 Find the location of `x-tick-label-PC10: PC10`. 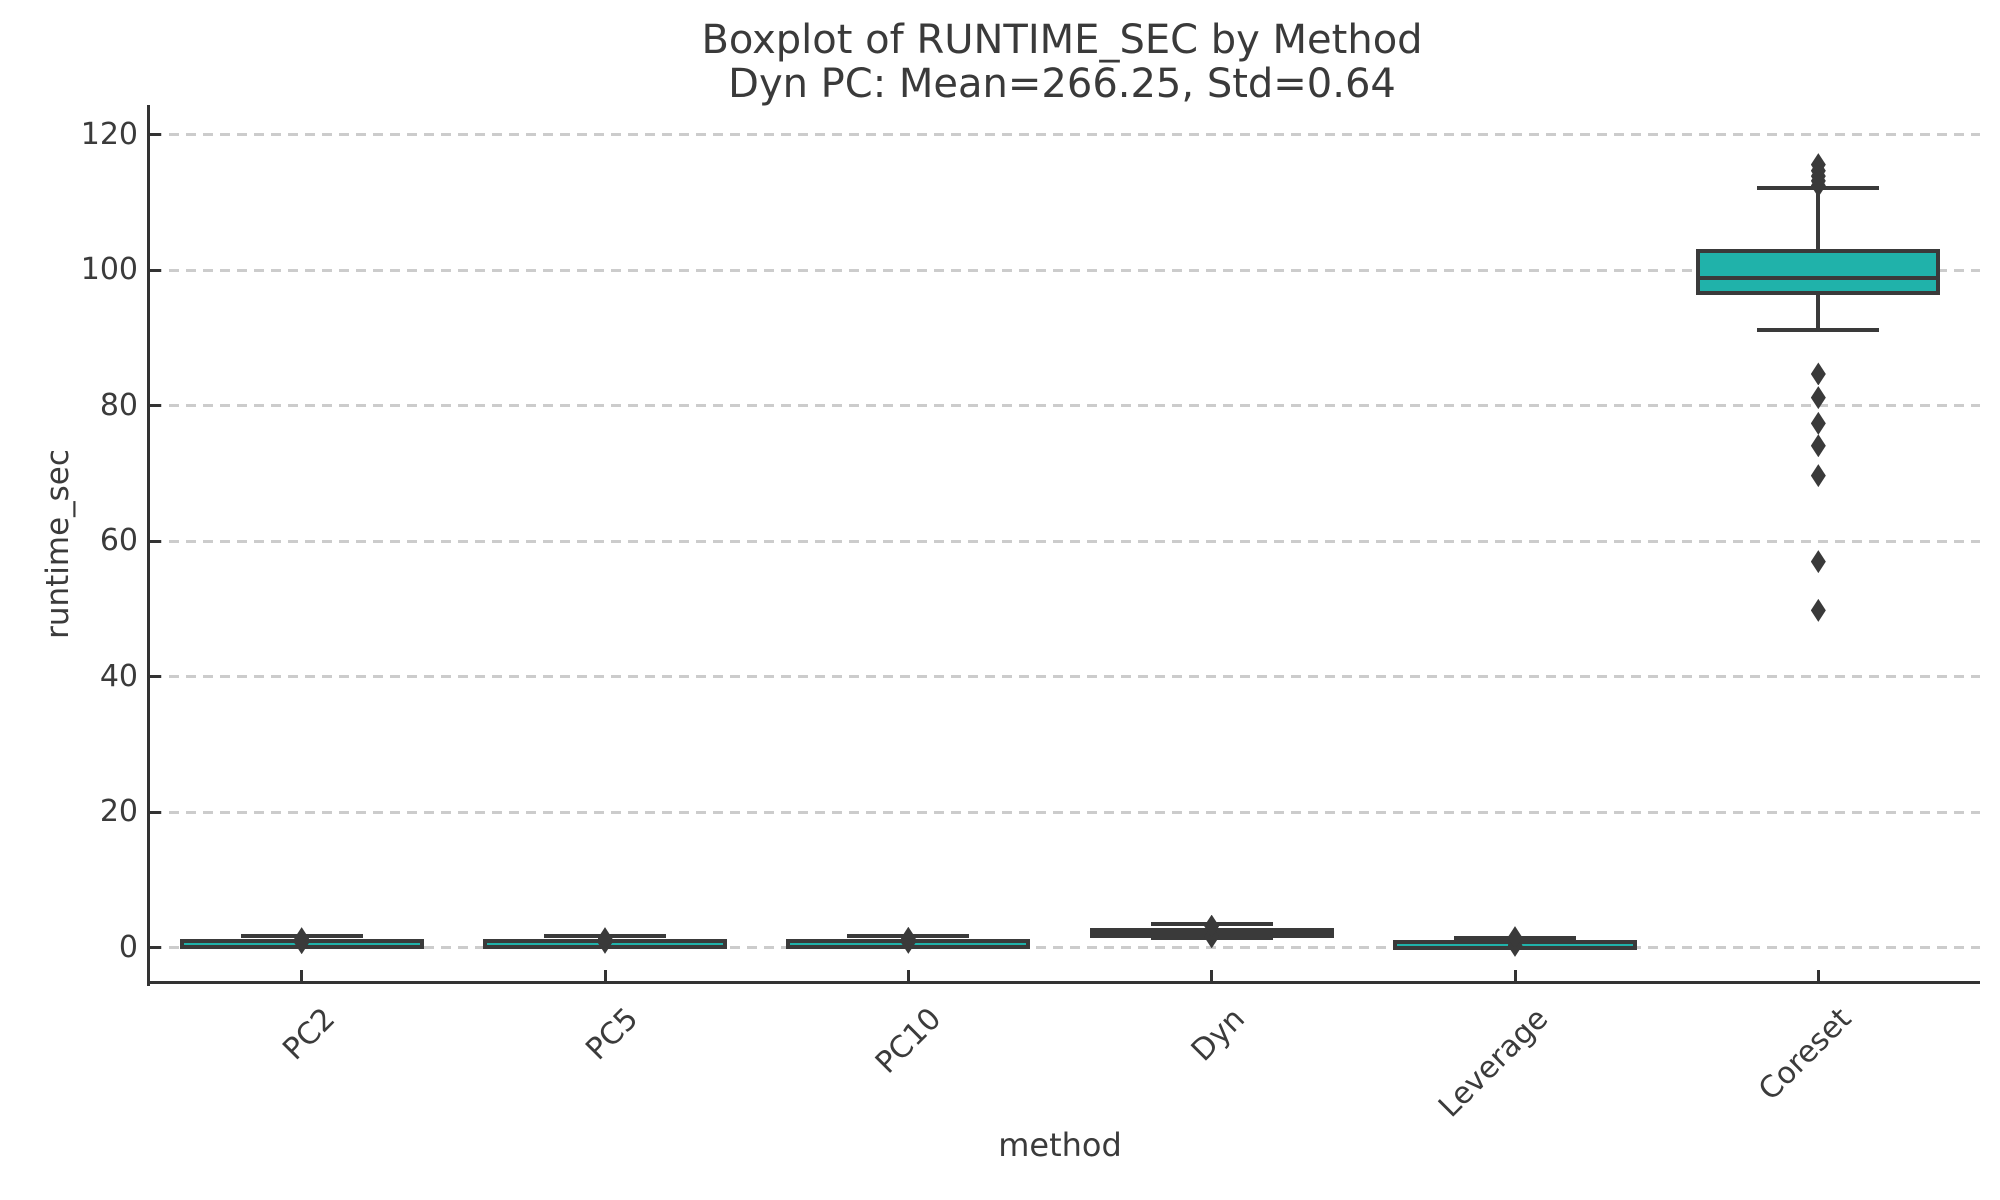

x-tick-label-PC10: PC10 is located at coordinates (909, 1041).